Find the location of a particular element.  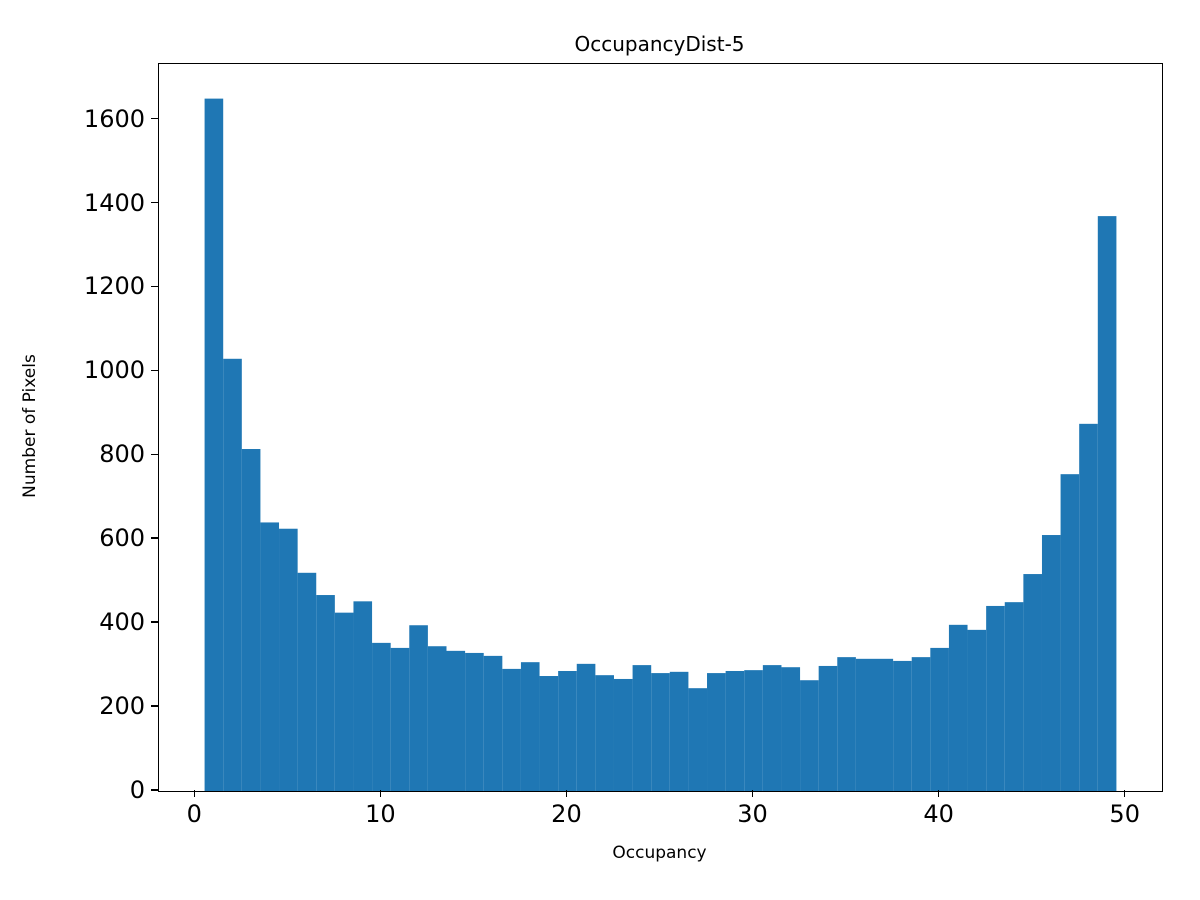

y-tick-label: 200 is located at coordinates (122, 706).